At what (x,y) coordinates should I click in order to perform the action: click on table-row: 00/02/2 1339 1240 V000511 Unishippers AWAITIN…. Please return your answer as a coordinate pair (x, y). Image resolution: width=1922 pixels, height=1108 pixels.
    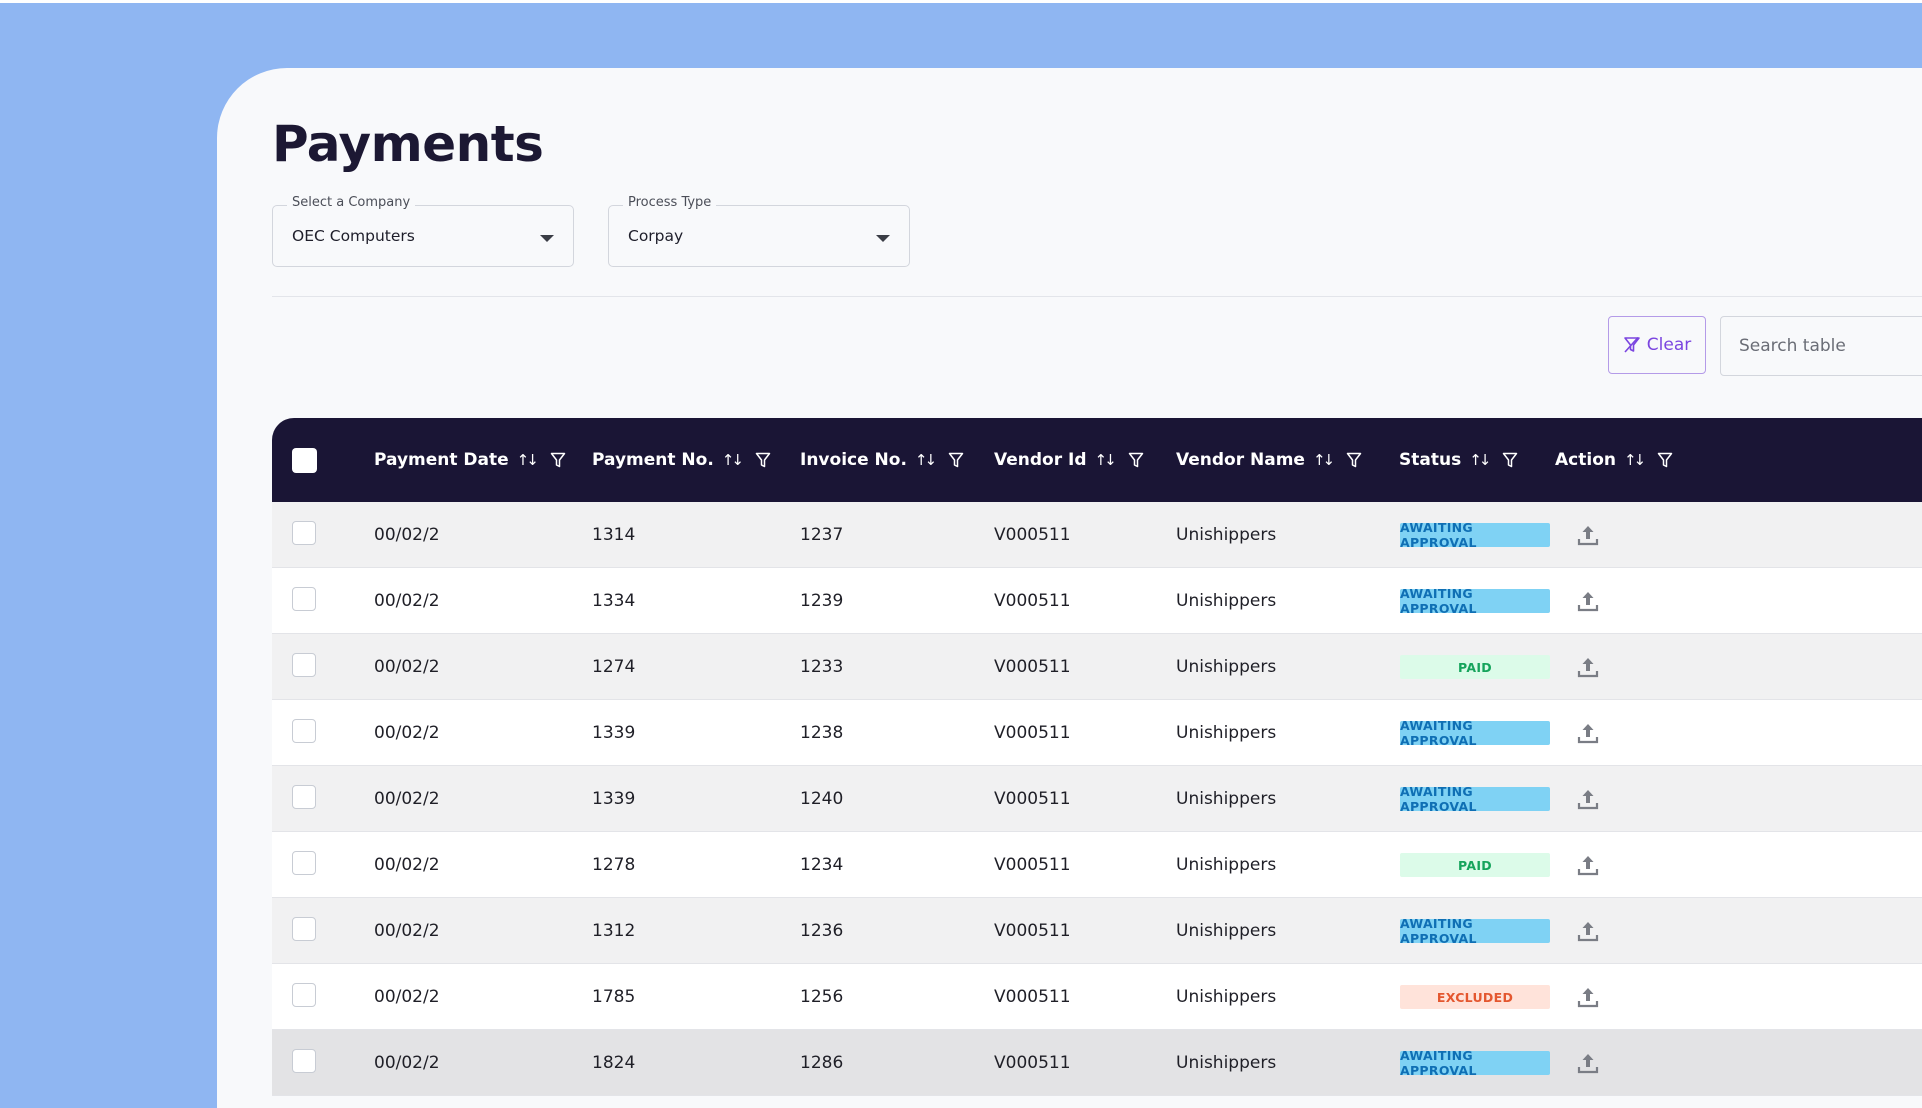
    Looking at the image, I should click on (1097, 799).